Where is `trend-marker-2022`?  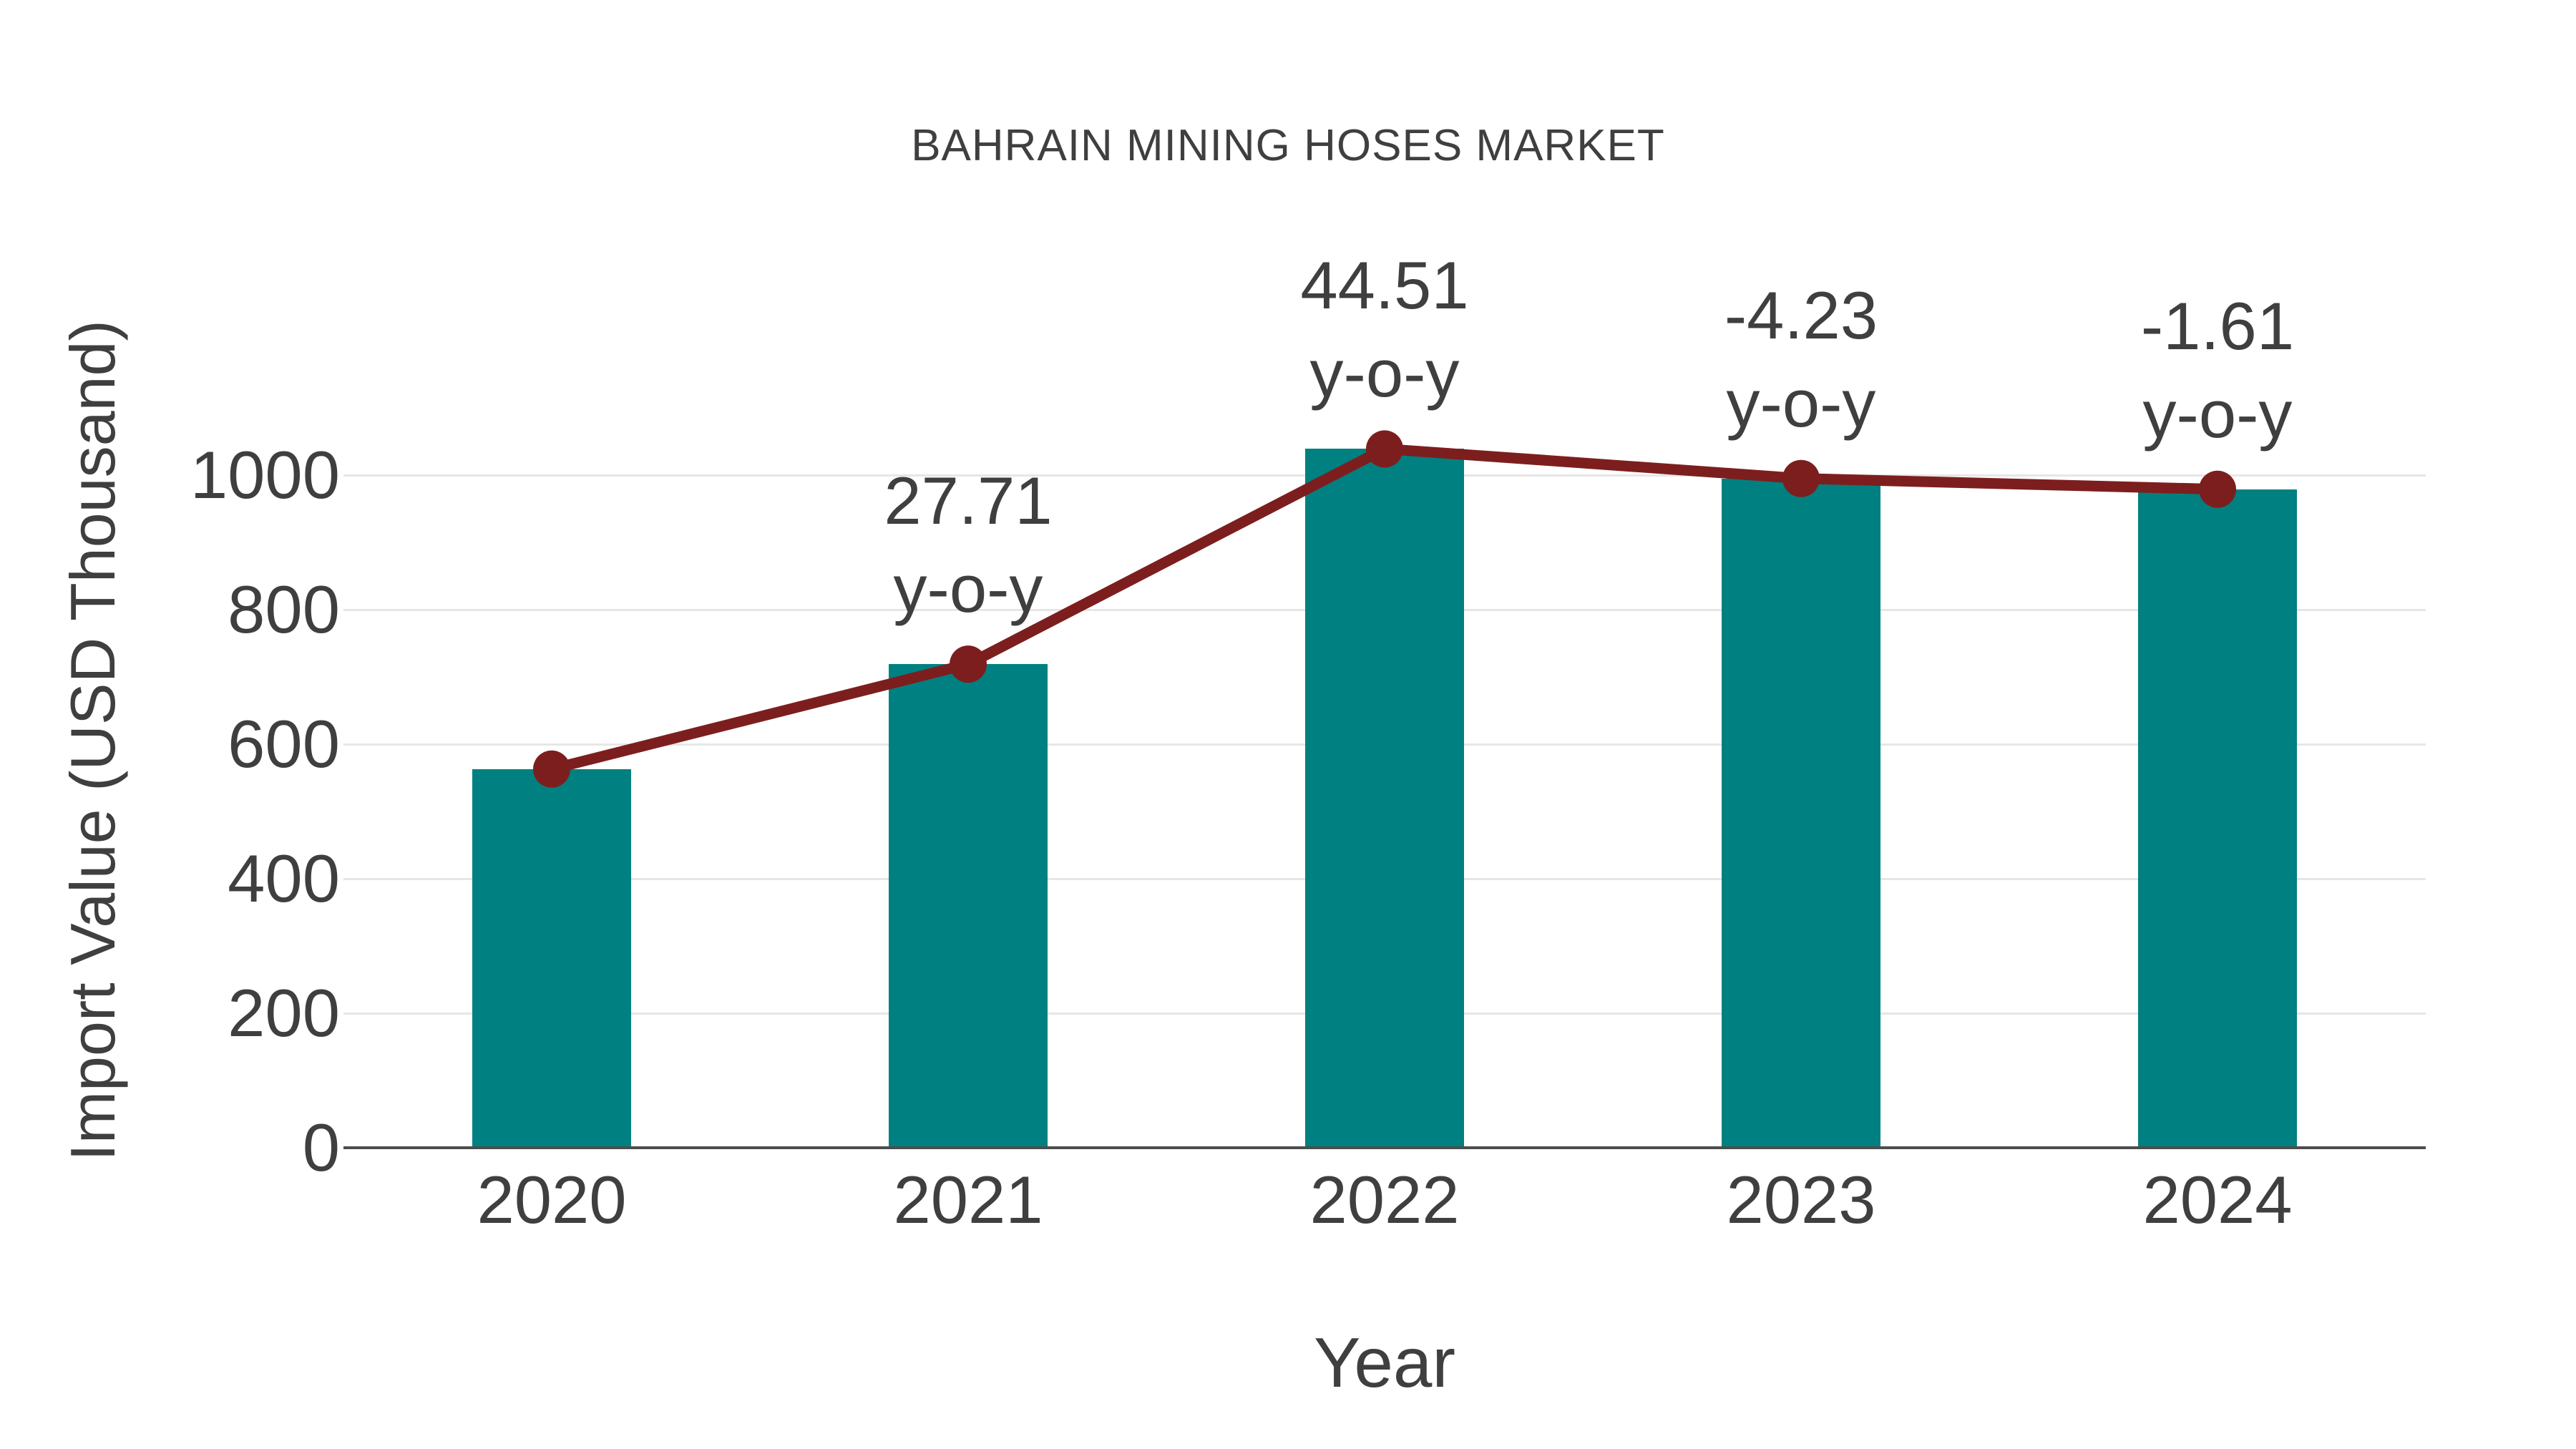
trend-marker-2022 is located at coordinates (1384, 449).